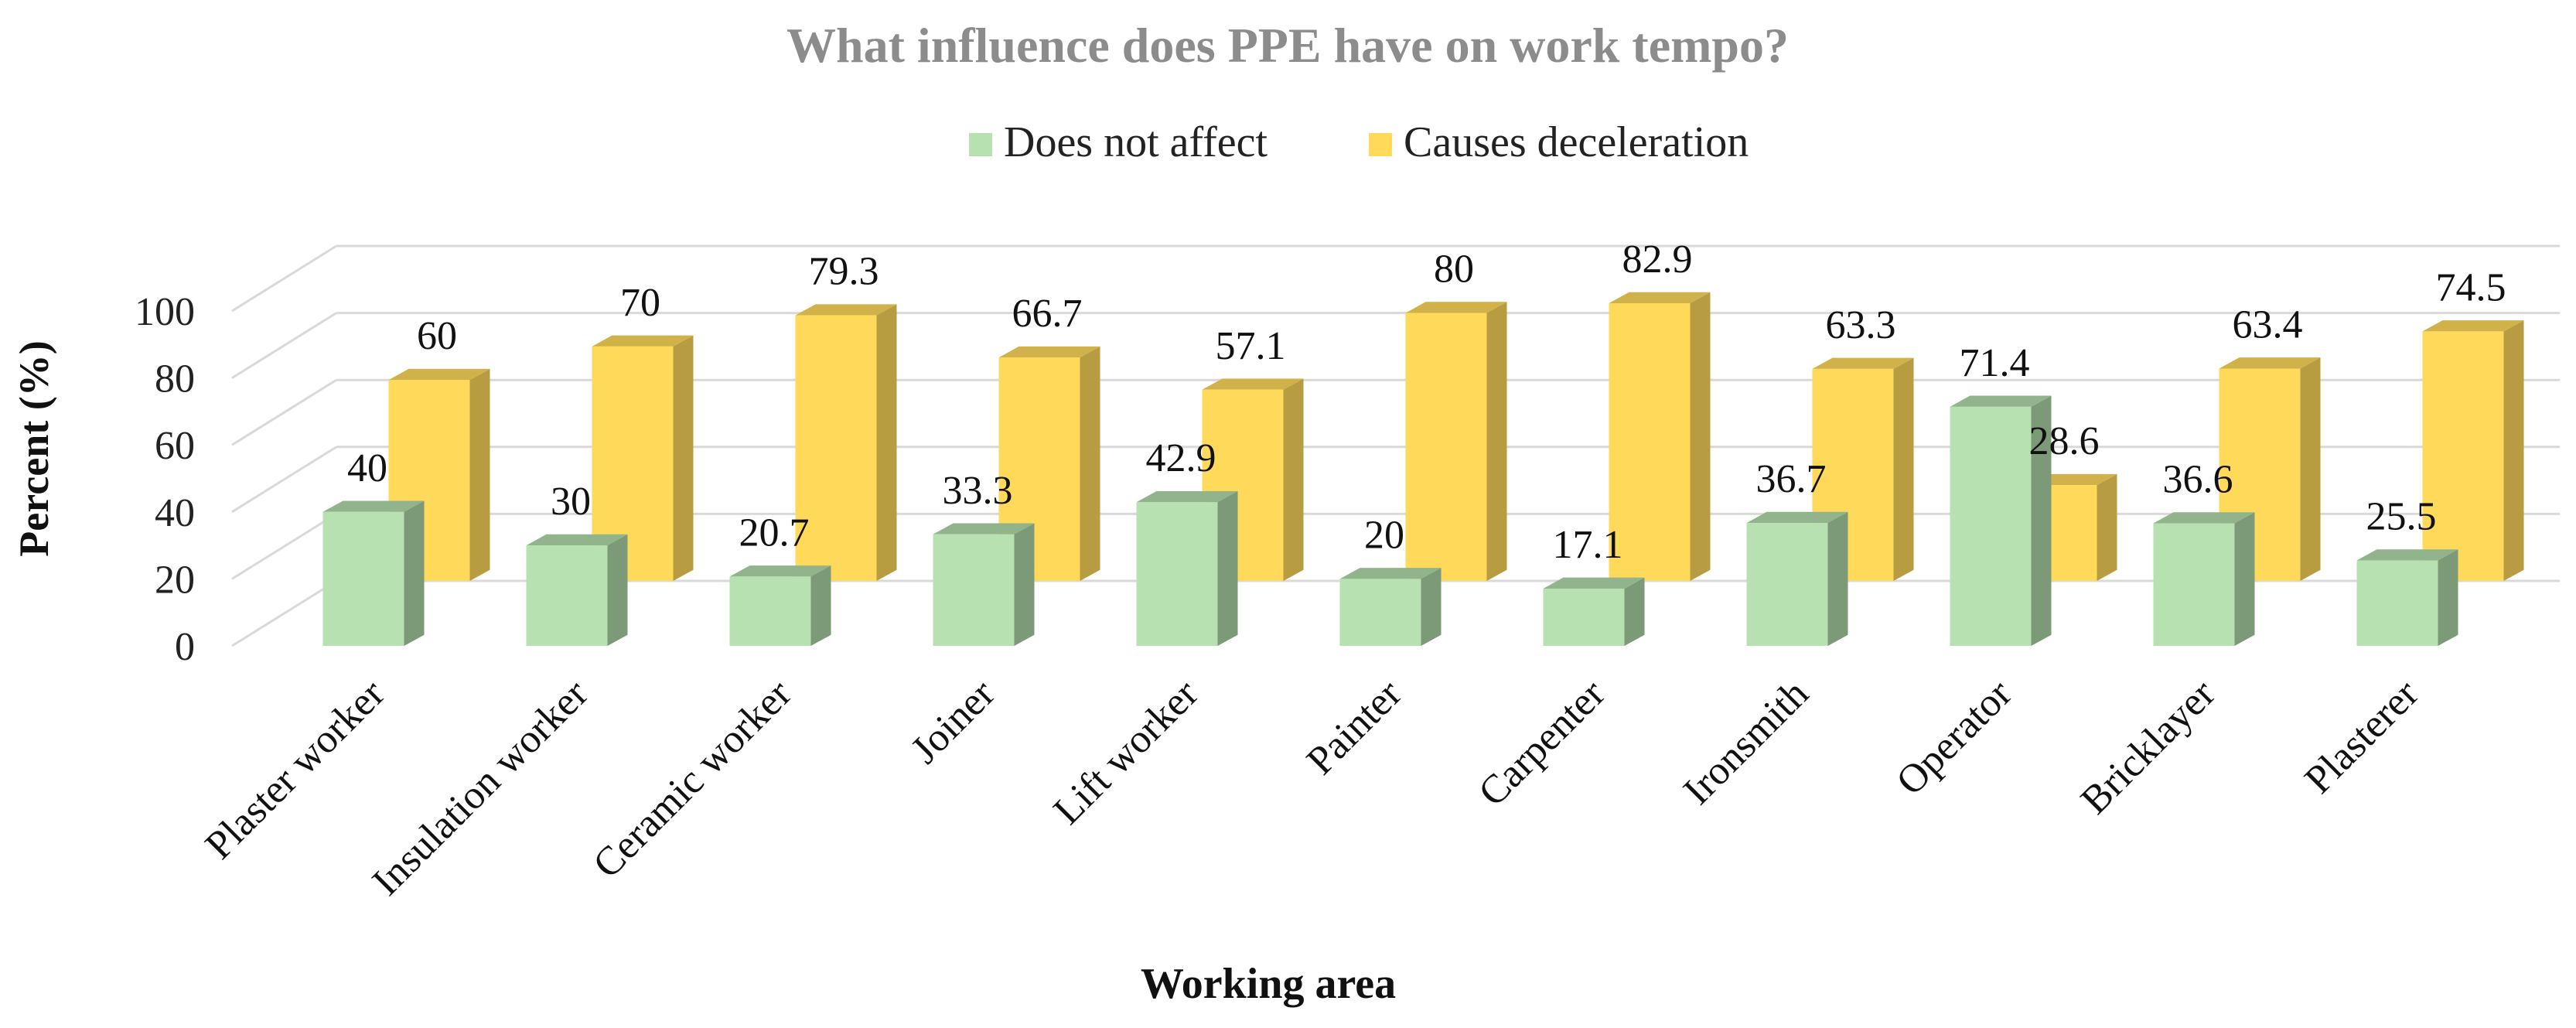  Describe the element at coordinates (1049, 464) in the screenshot. I see `bar-back-joiner` at that location.